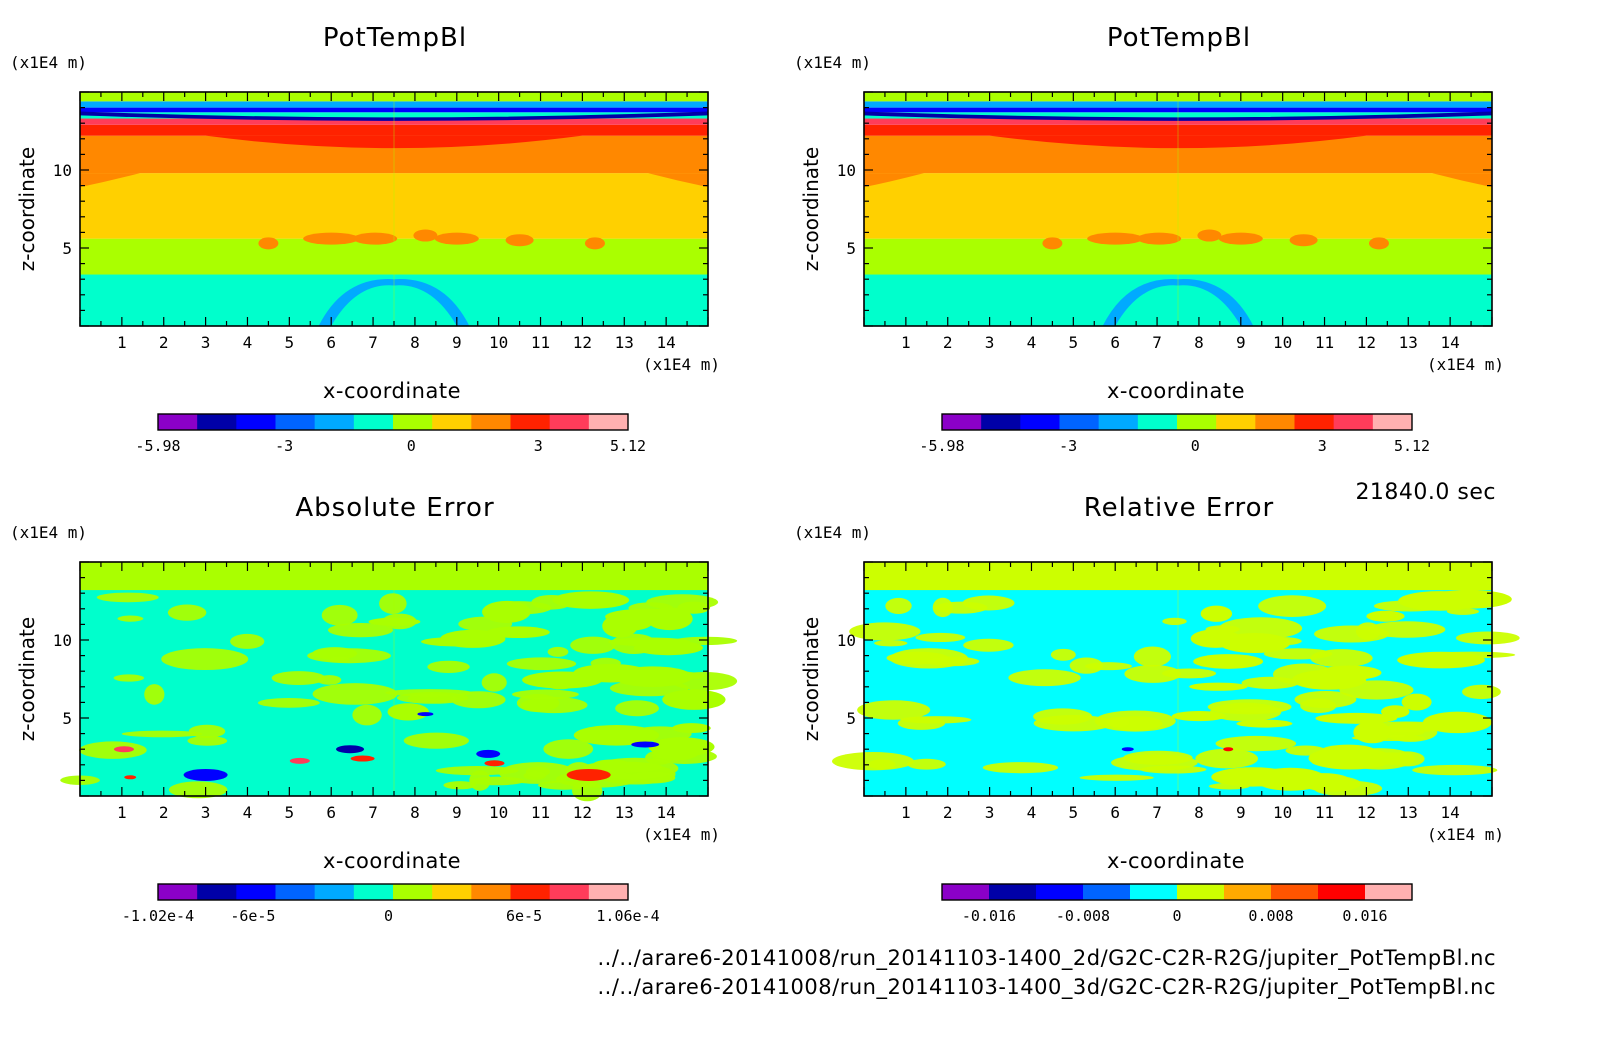 Image resolution: width=1604 pixels, height=1054 pixels. I want to click on colorbar-label: 0.016, so click(1364, 916).